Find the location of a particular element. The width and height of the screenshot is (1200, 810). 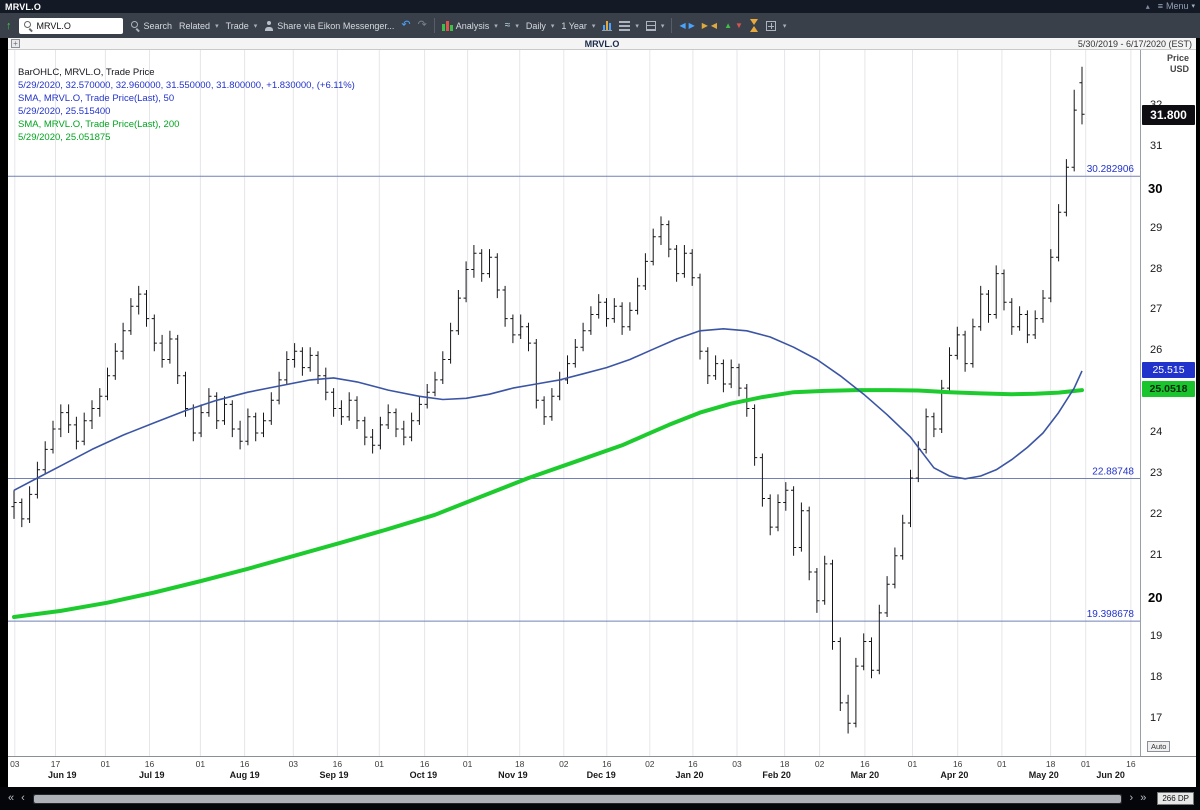

x-axis-month-label: May 20 is located at coordinates (1043, 775).